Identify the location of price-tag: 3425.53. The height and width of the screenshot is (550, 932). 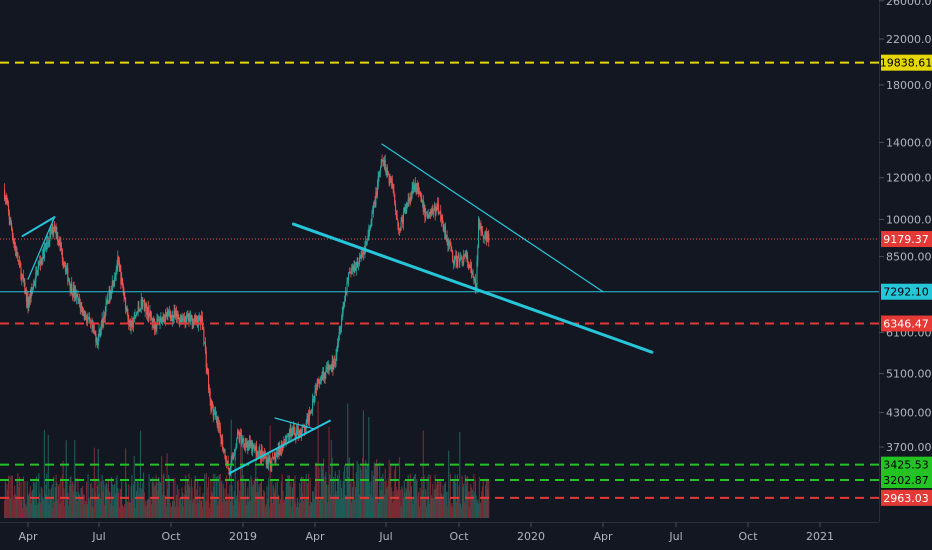
(906, 464).